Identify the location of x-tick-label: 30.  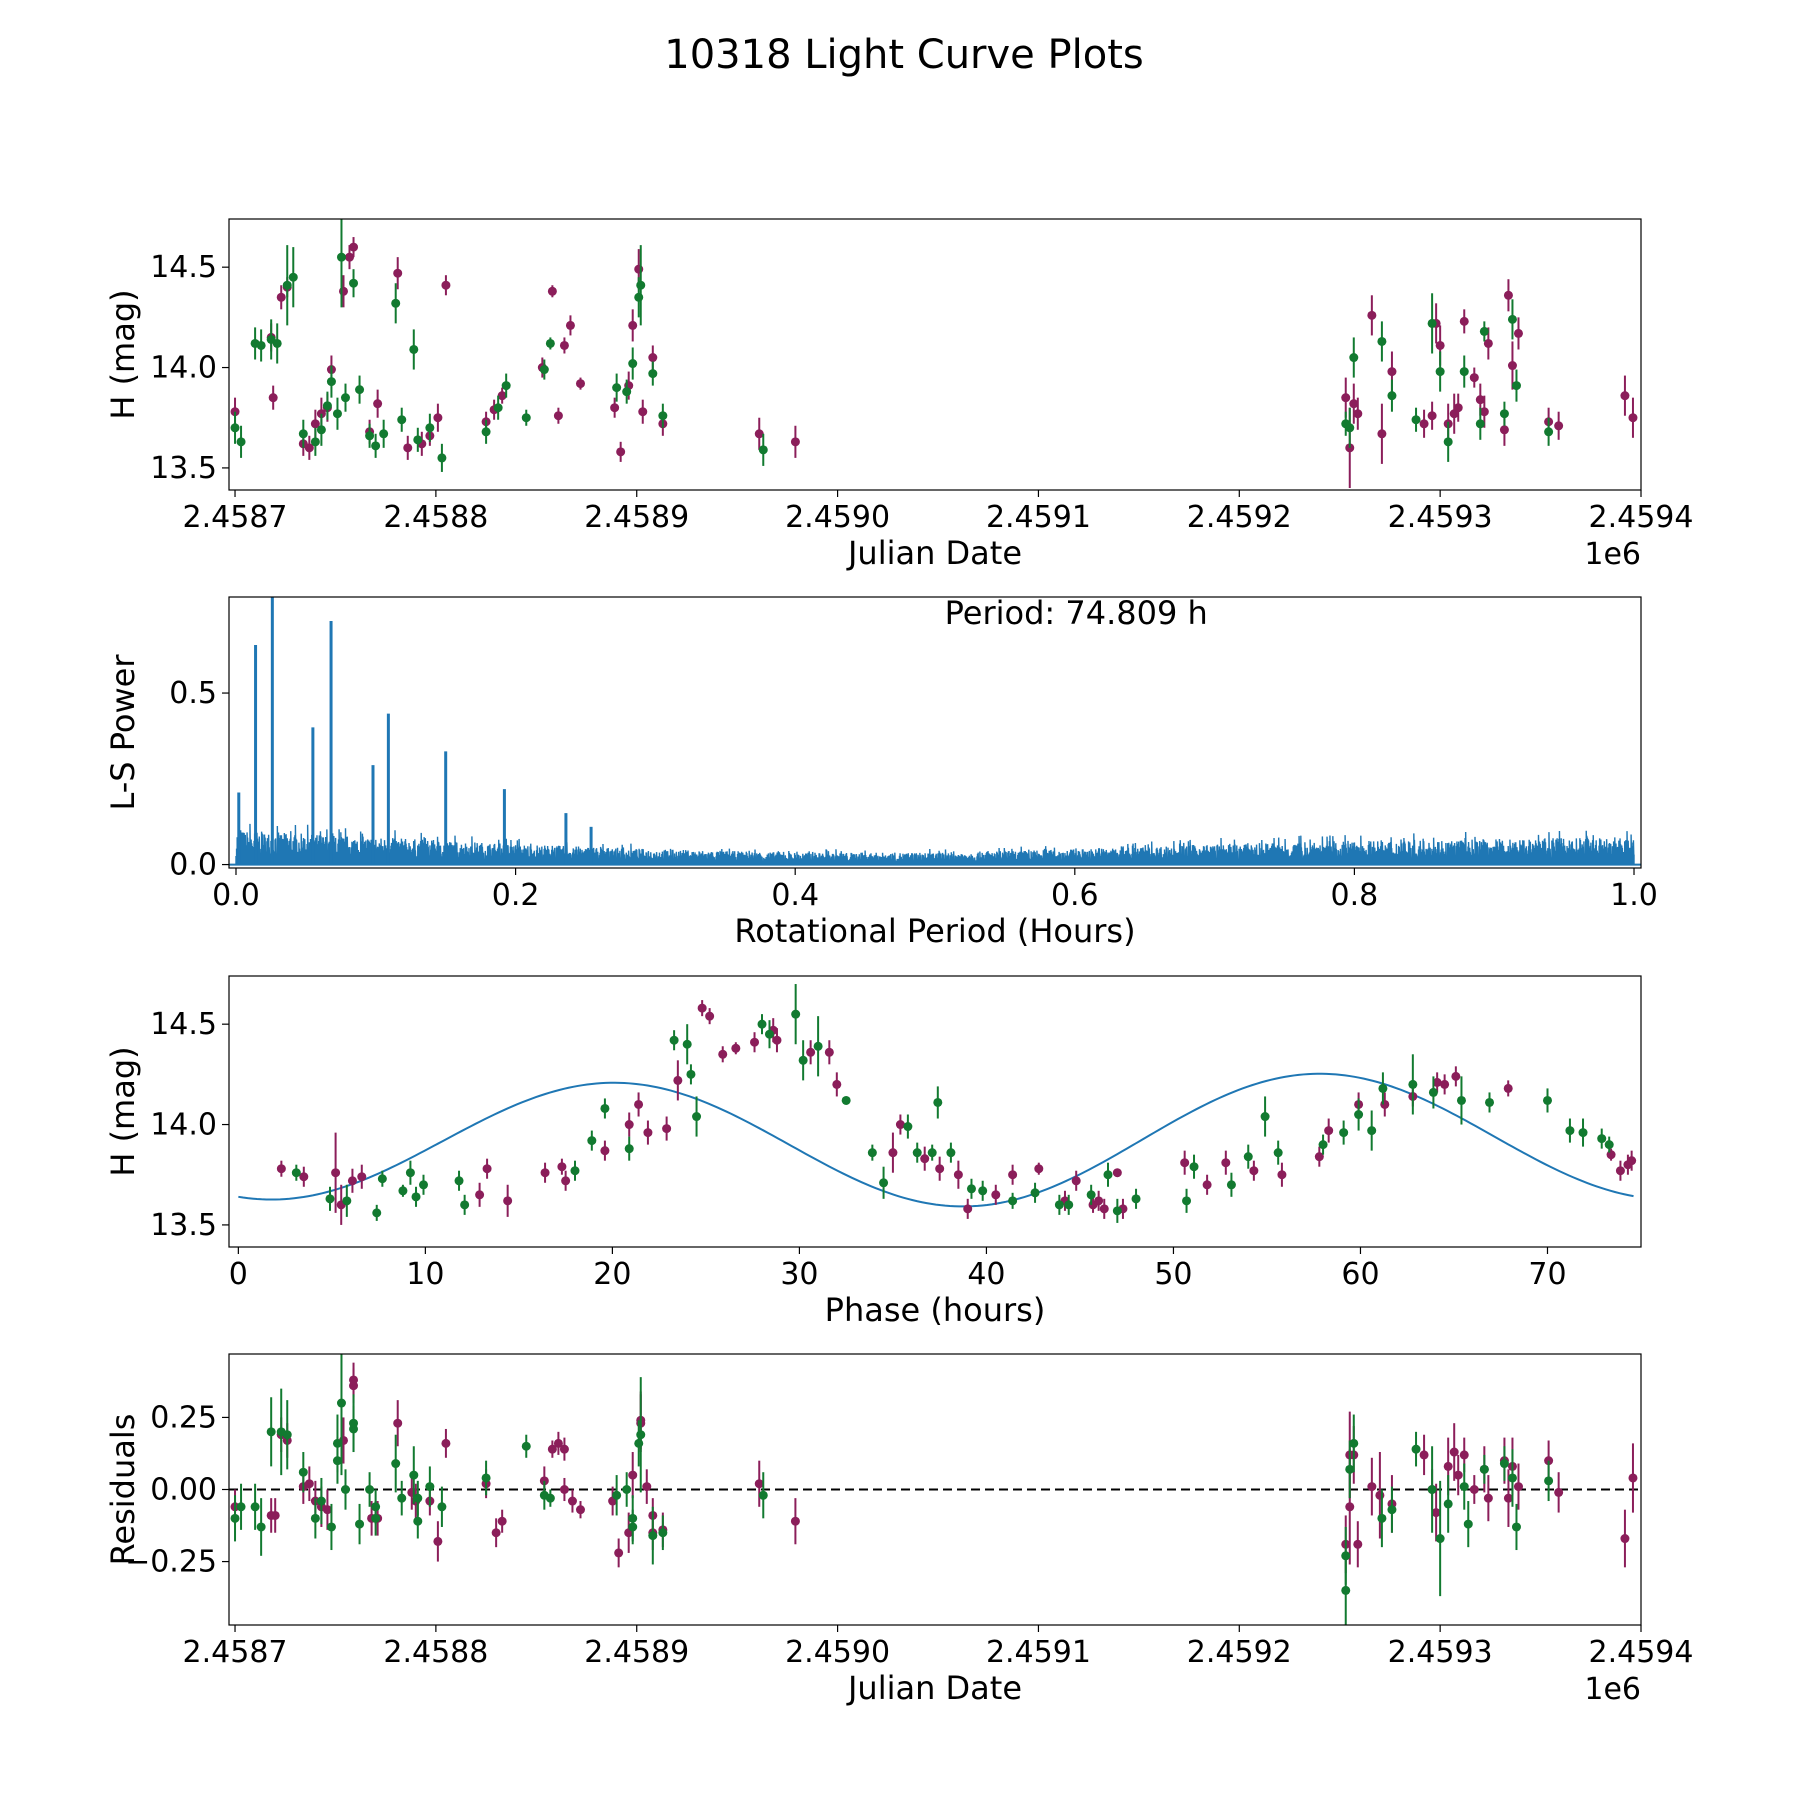
(799, 1274).